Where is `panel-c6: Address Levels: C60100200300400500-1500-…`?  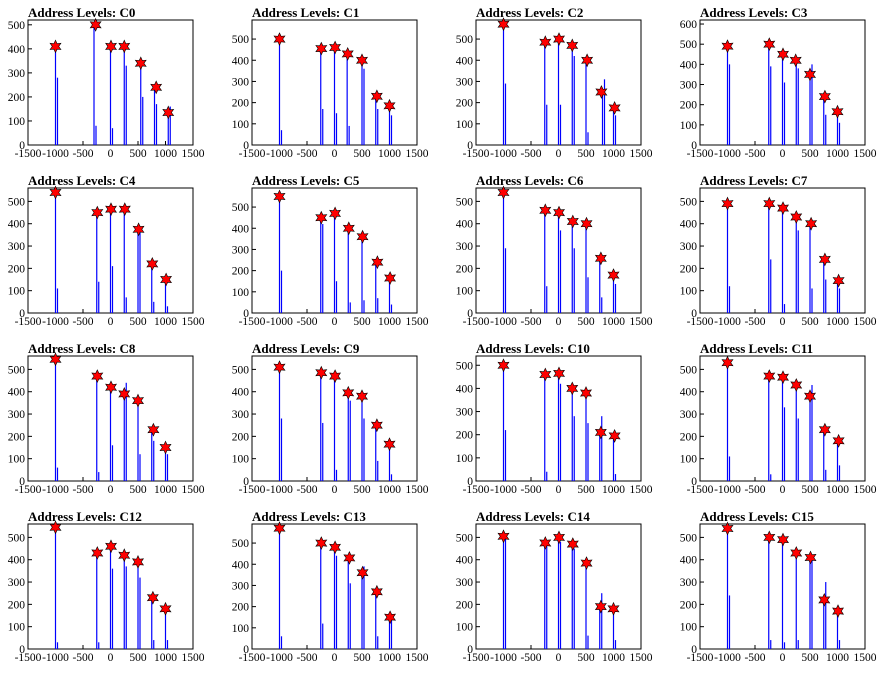
panel-c6: Address Levels: C60100200300400500-1500-… is located at coordinates (554, 250).